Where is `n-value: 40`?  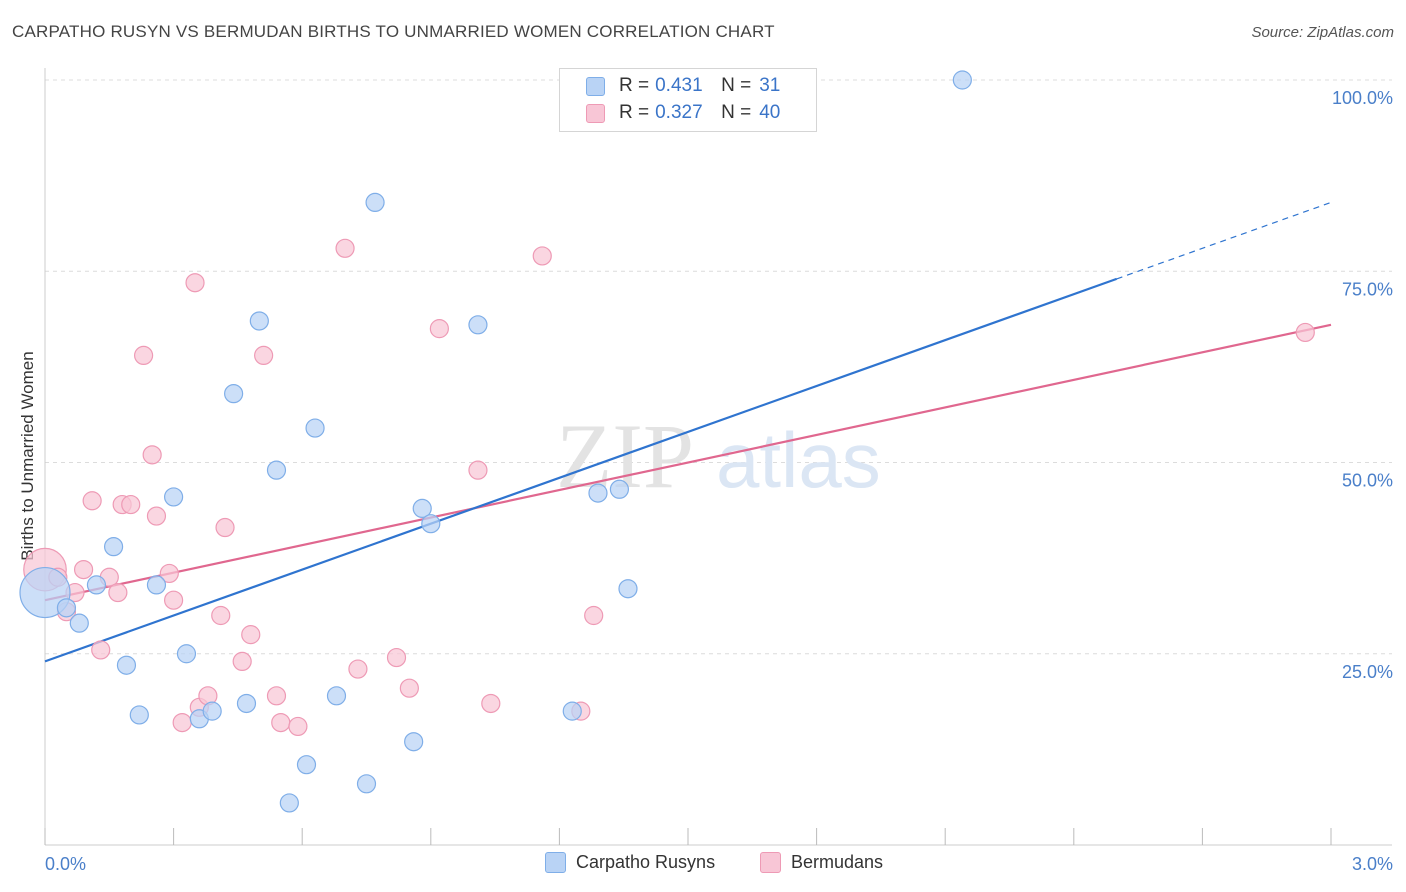
n-value: 40 is located at coordinates (770, 112).